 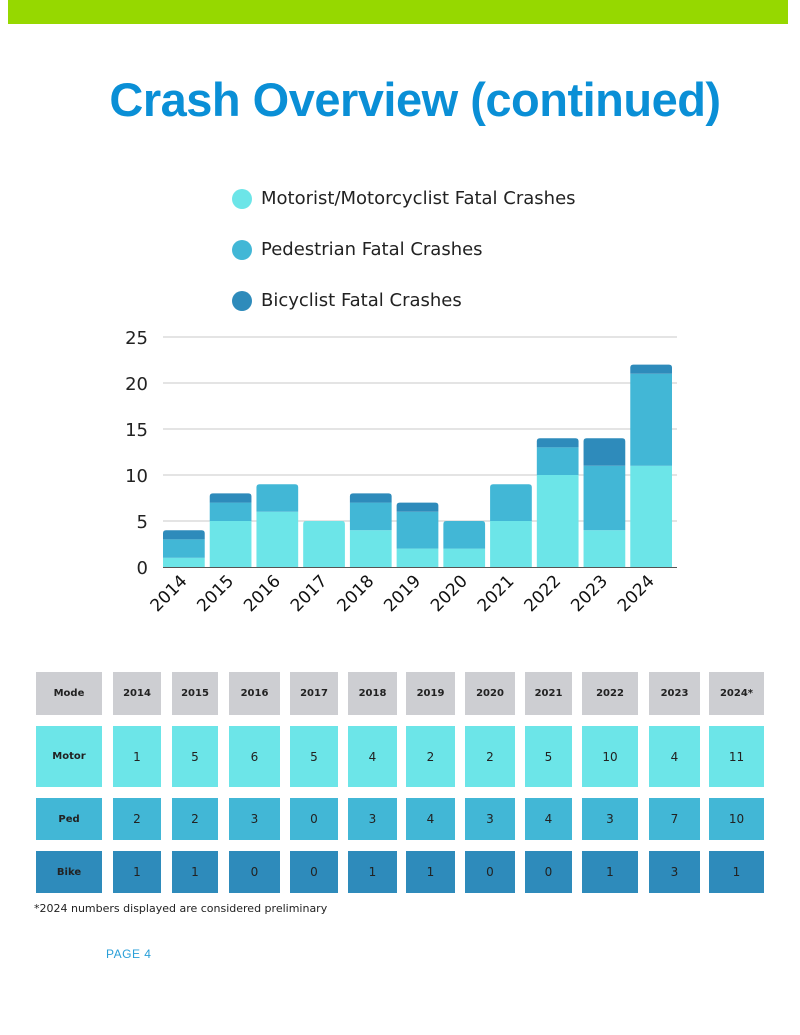 What do you see at coordinates (314, 693) in the screenshot?
I see `table-header-year: 2017` at bounding box center [314, 693].